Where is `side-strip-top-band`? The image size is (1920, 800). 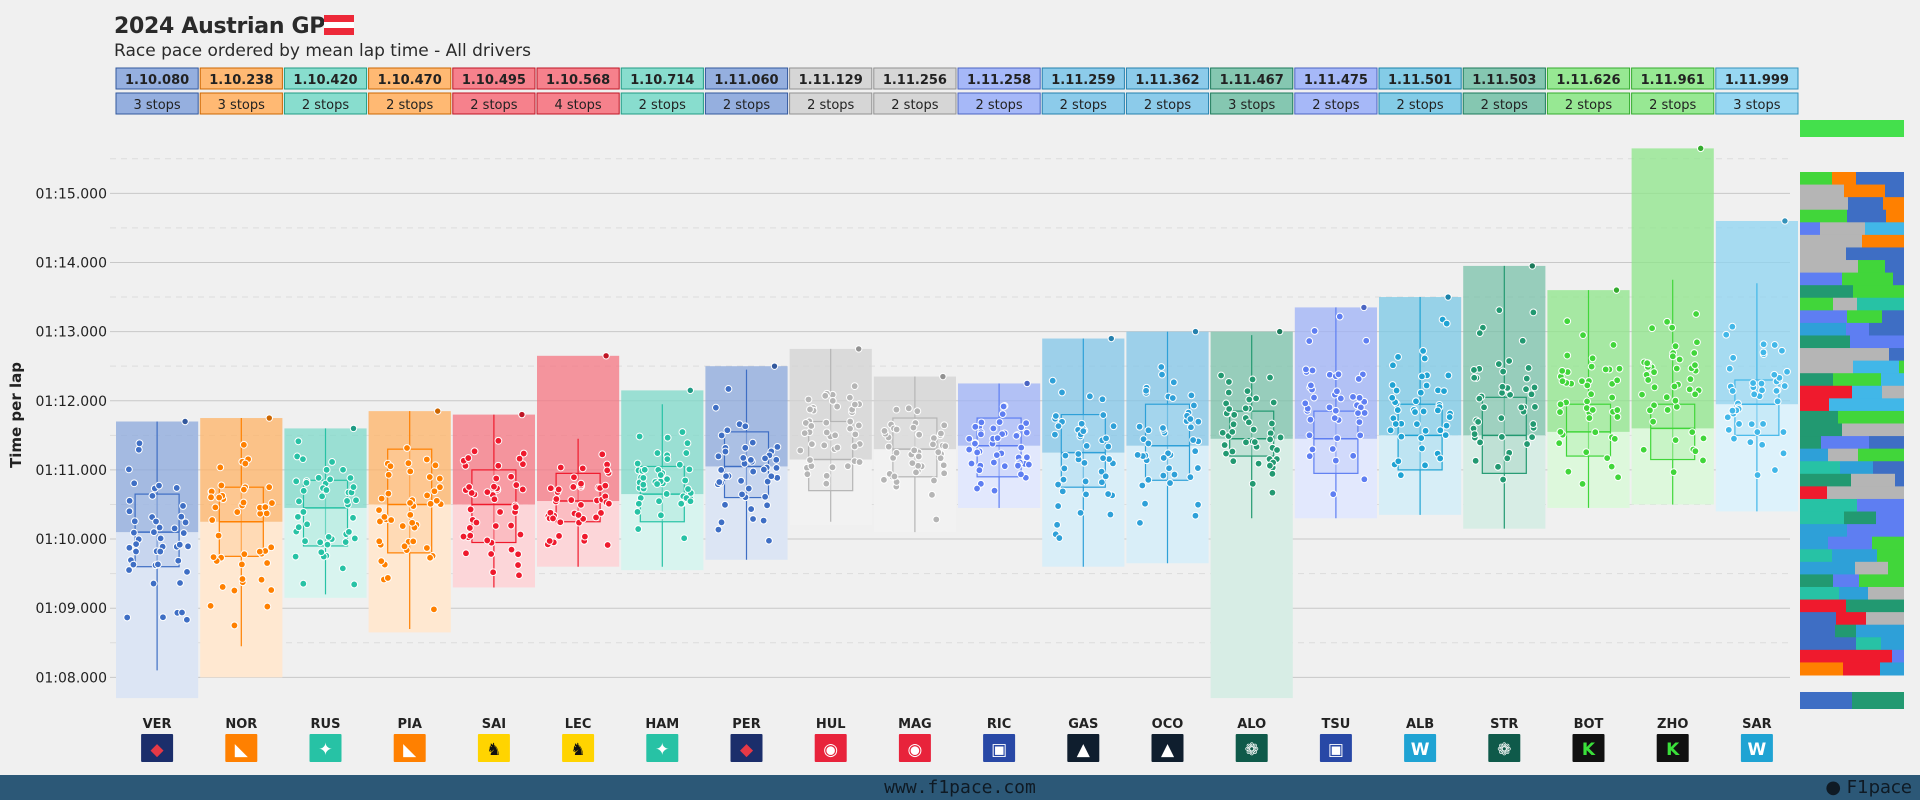 side-strip-top-band is located at coordinates (1852, 128).